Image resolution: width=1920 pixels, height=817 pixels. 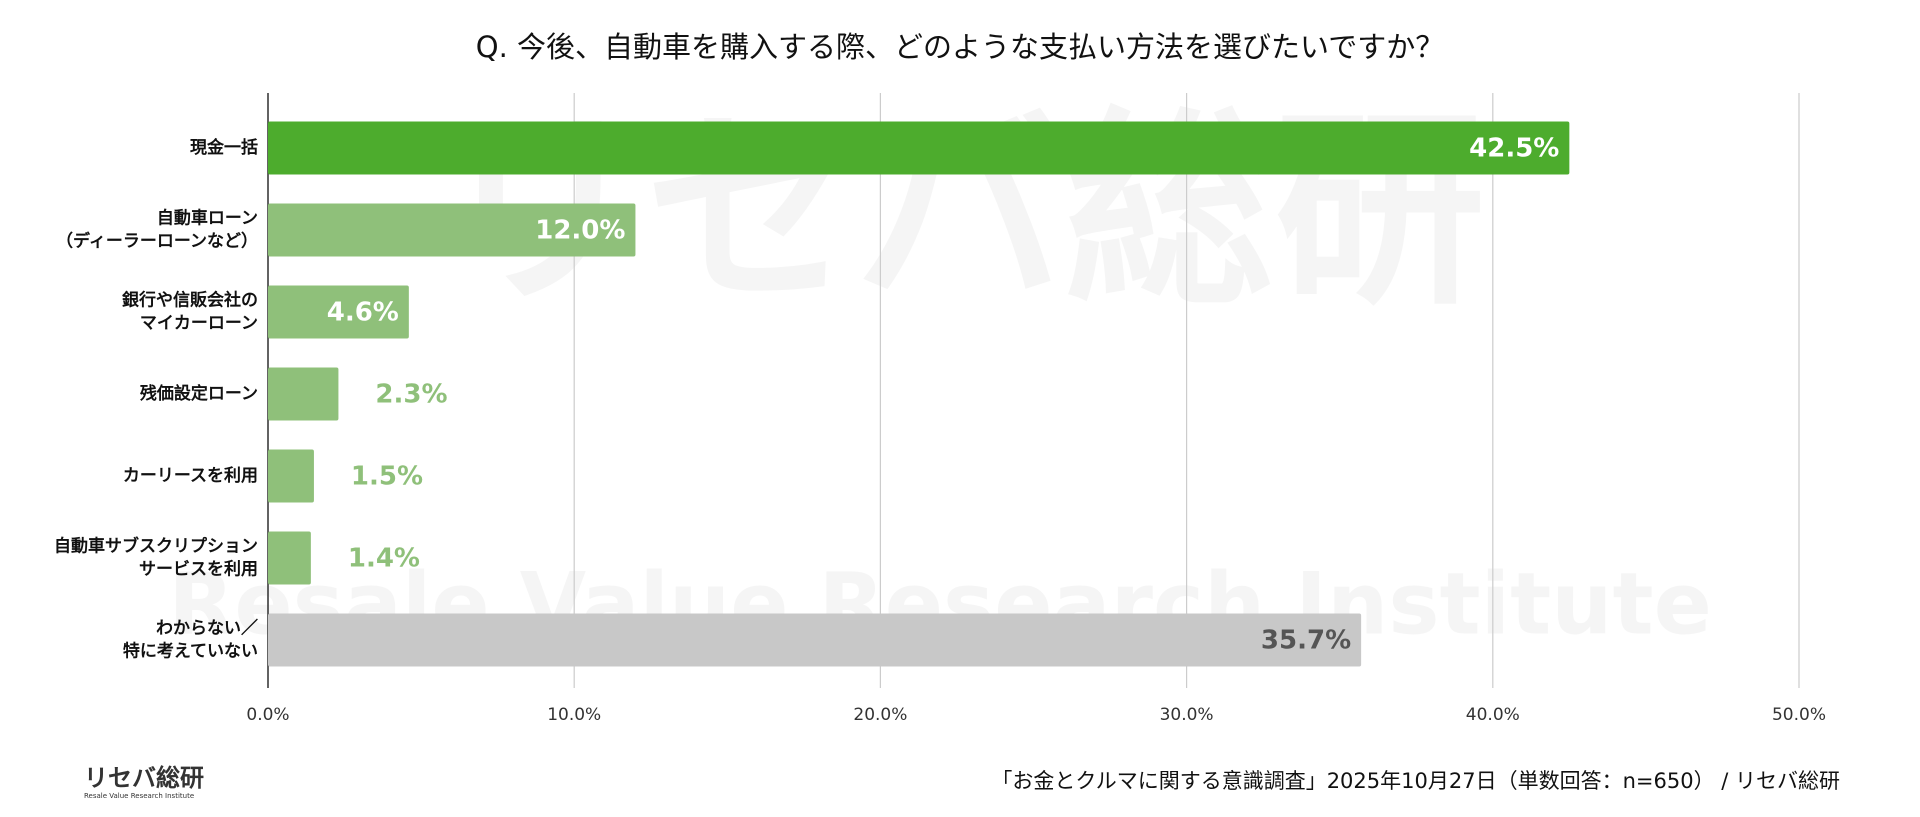 What do you see at coordinates (139, 796) in the screenshot?
I see `logo-subtitle: Resale Value Research Institute` at bounding box center [139, 796].